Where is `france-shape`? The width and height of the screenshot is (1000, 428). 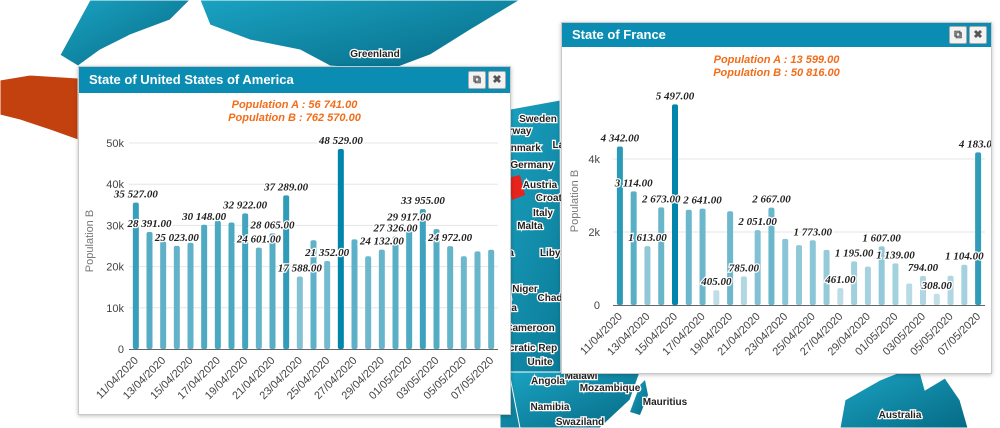
france-shape is located at coordinates (516, 187).